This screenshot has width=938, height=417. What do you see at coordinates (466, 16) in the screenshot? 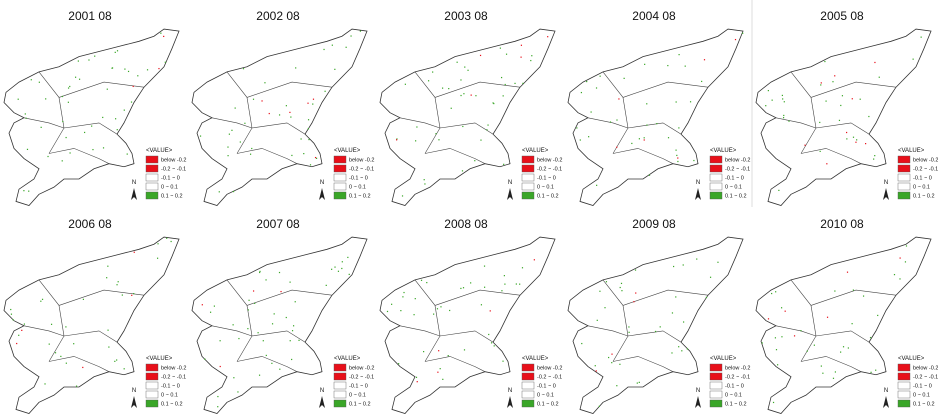
I see `panel-title: 2003 08` at bounding box center [466, 16].